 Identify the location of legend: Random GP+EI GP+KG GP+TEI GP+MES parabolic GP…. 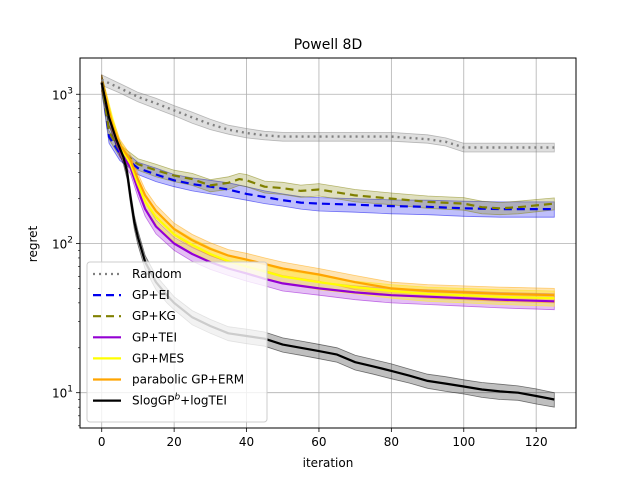
(177, 342).